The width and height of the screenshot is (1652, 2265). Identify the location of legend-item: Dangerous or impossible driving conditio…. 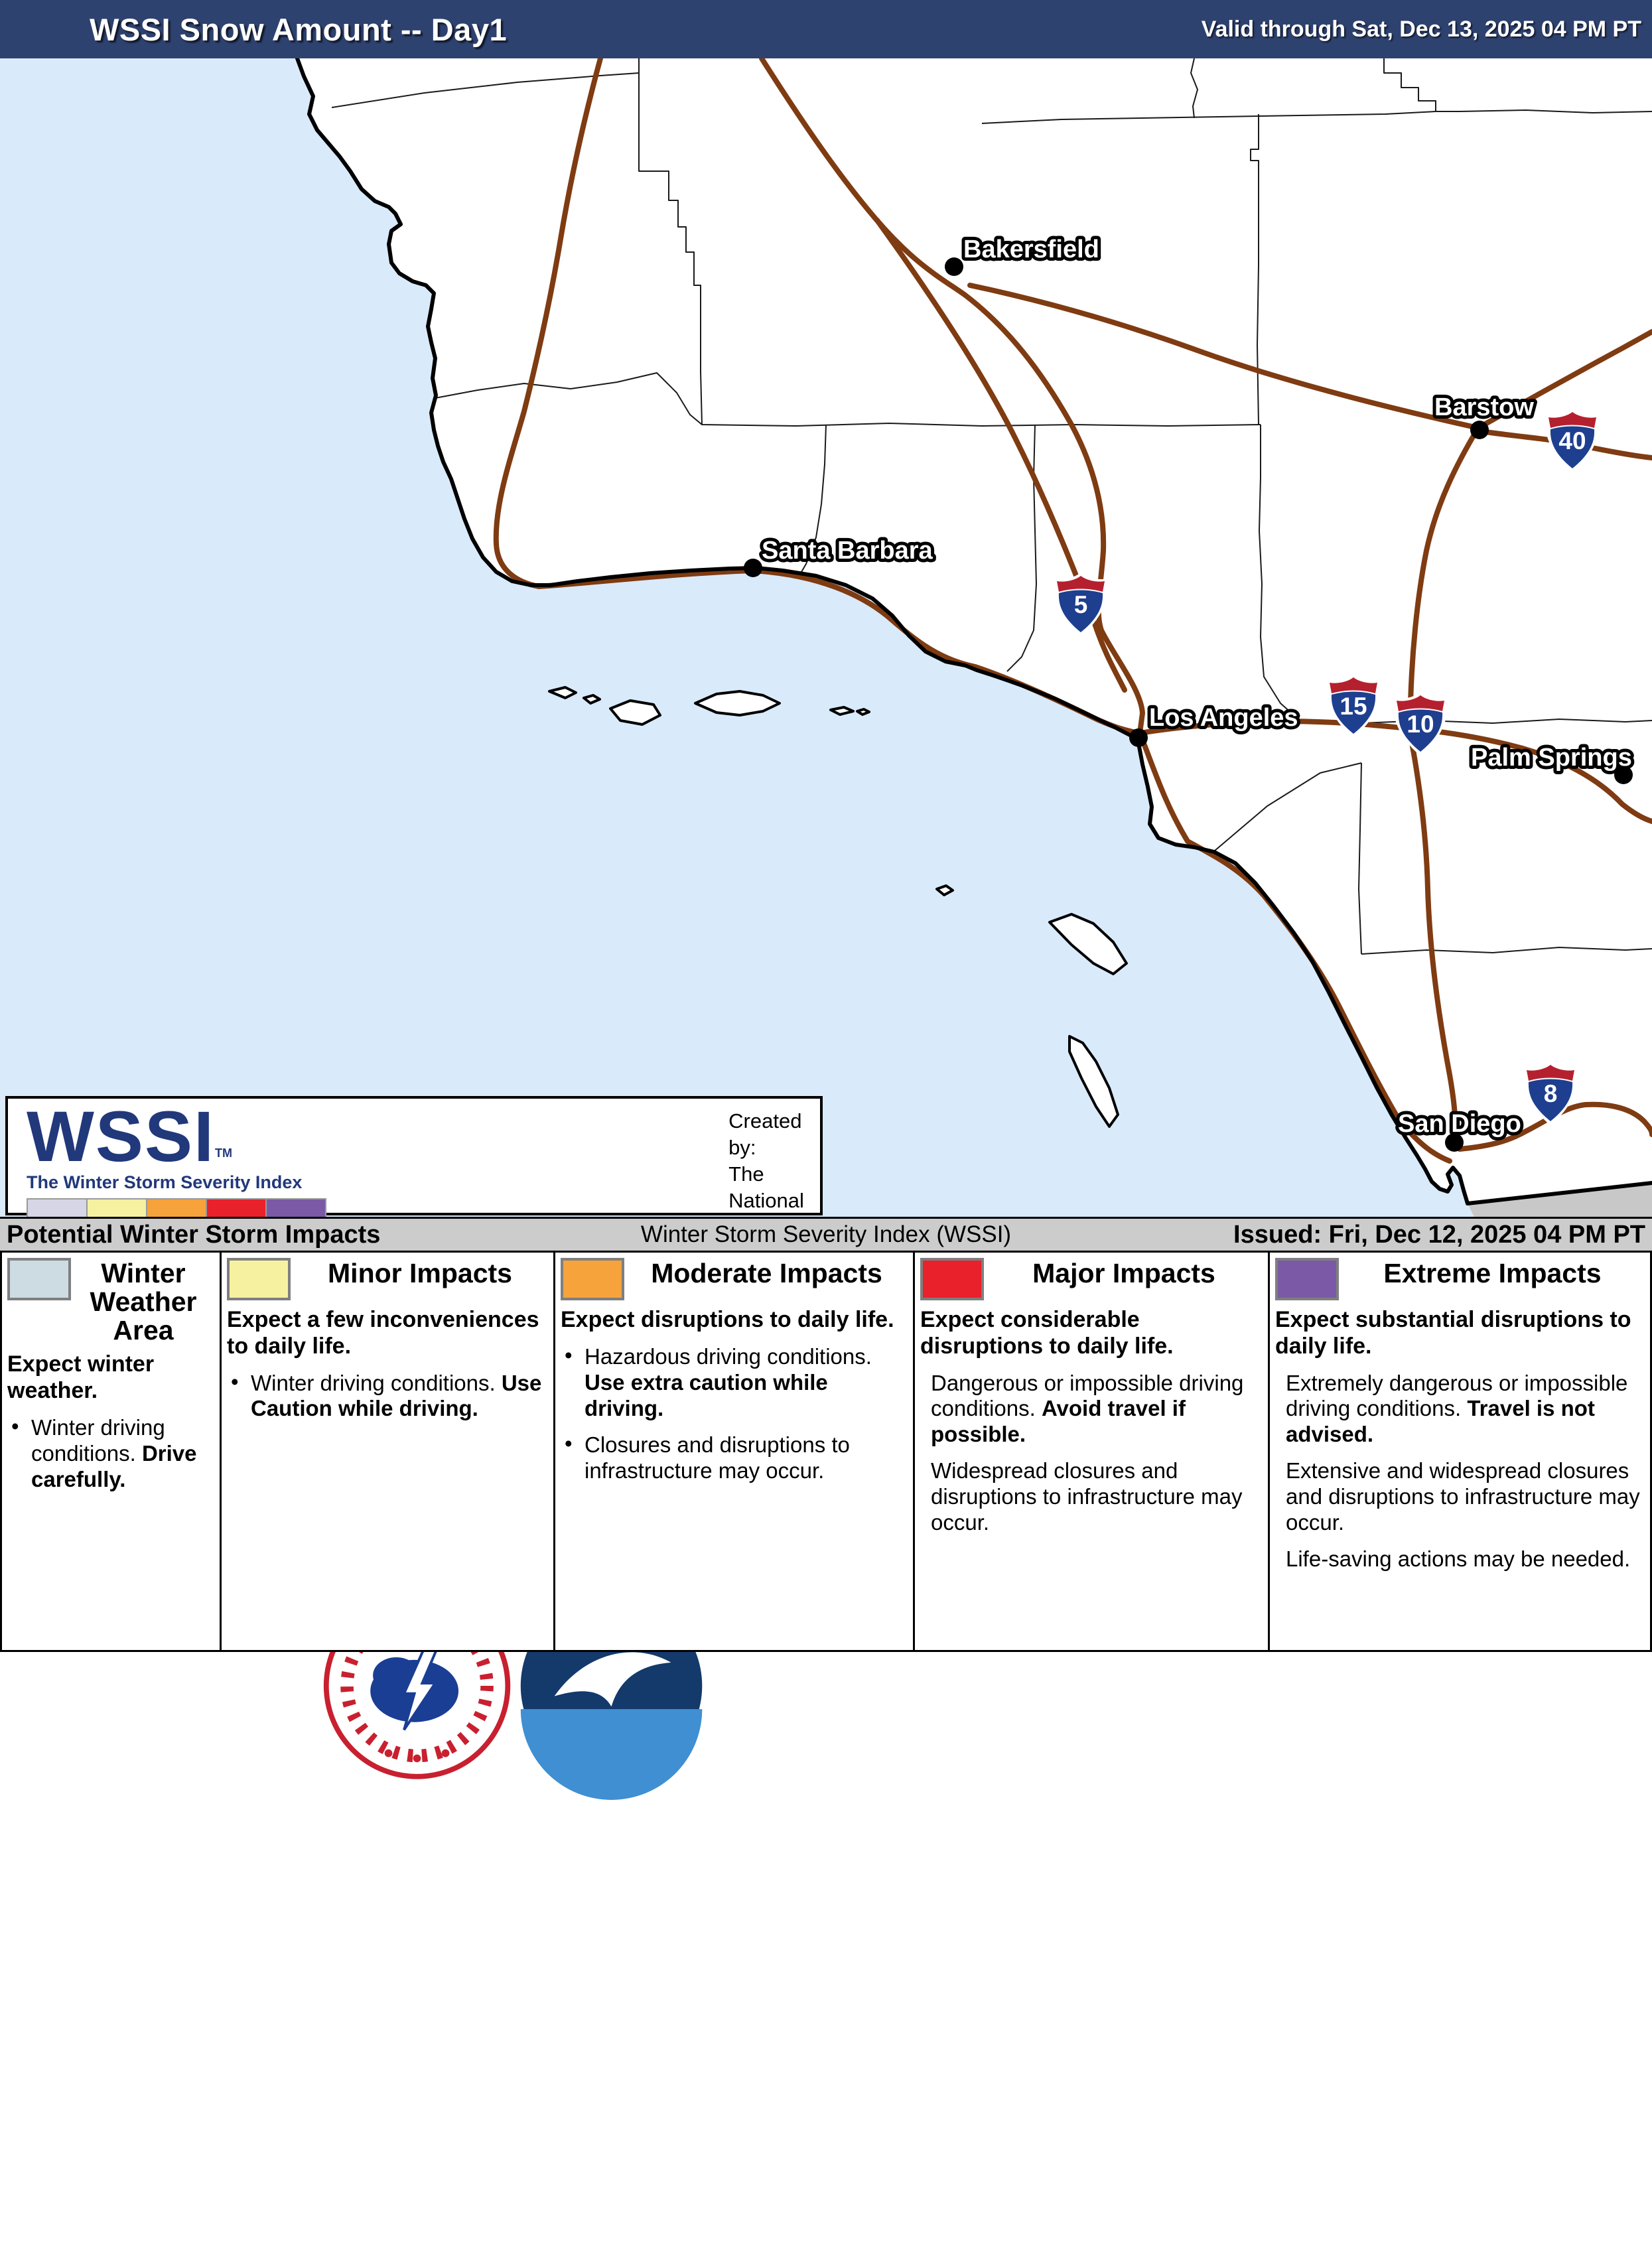
(1092, 1410).